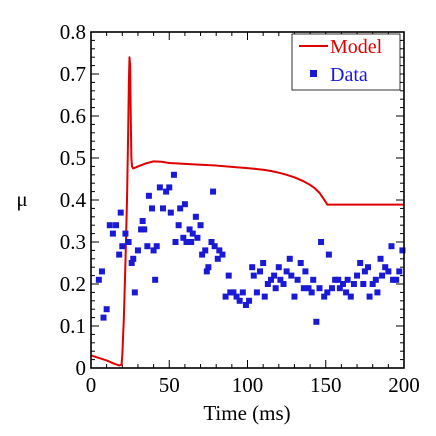 Image resolution: width=436 pixels, height=436 pixels. I want to click on legend-data-label: Data, so click(349, 75).